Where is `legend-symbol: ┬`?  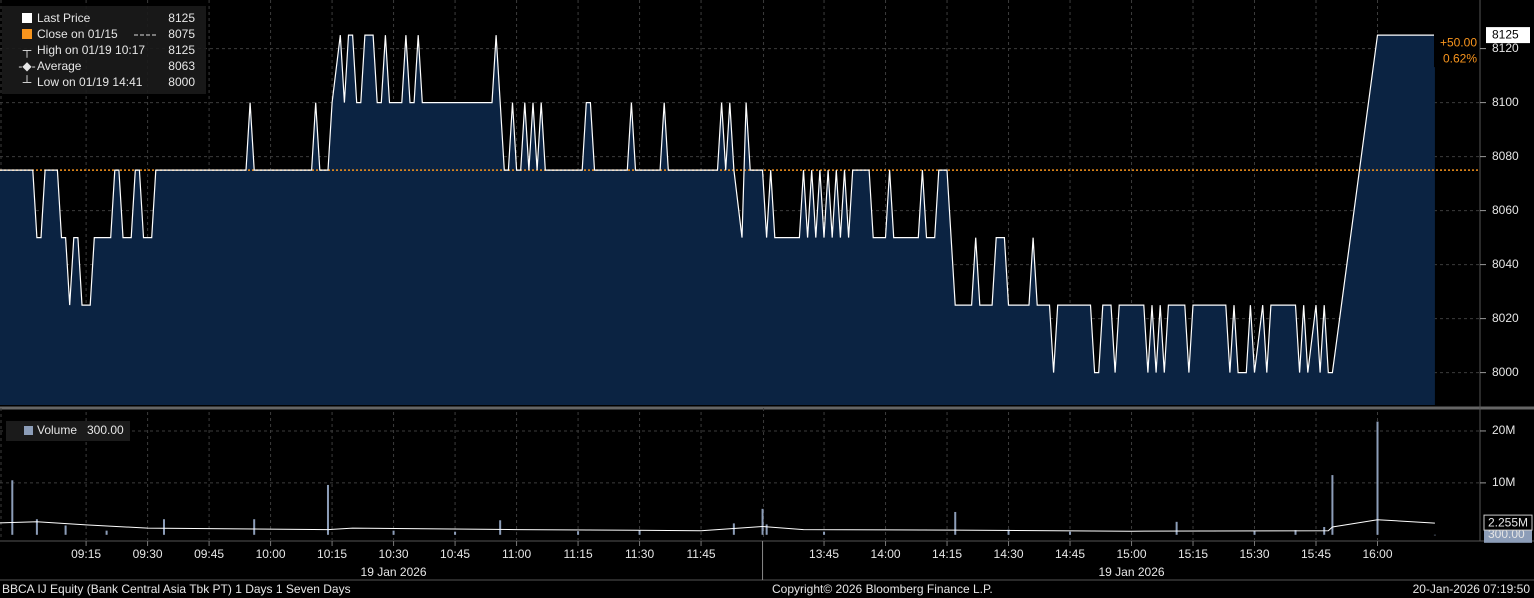
legend-symbol: ┬ is located at coordinates (27, 50).